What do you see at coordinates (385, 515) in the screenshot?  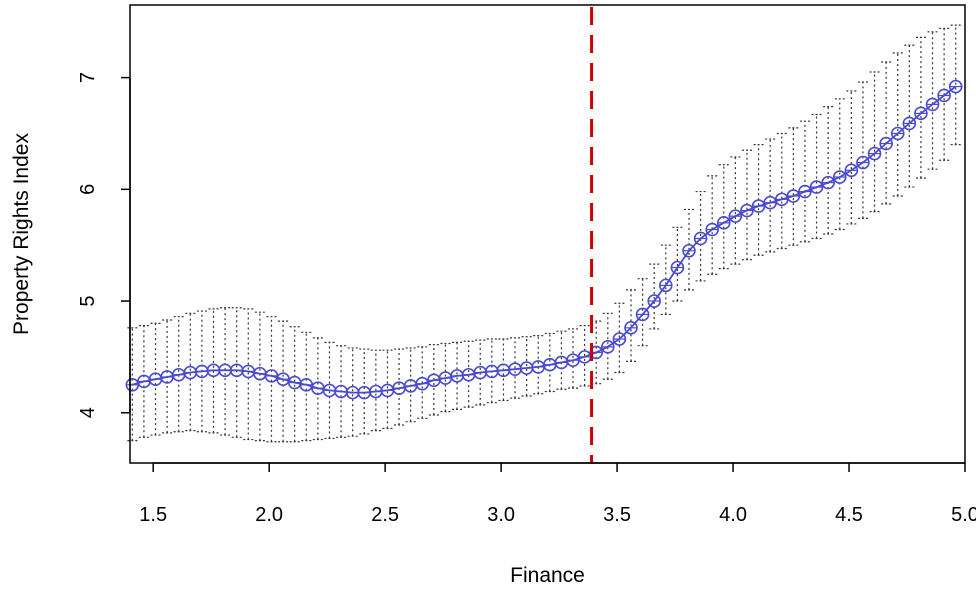 I see `x-tick-label: 2.5` at bounding box center [385, 515].